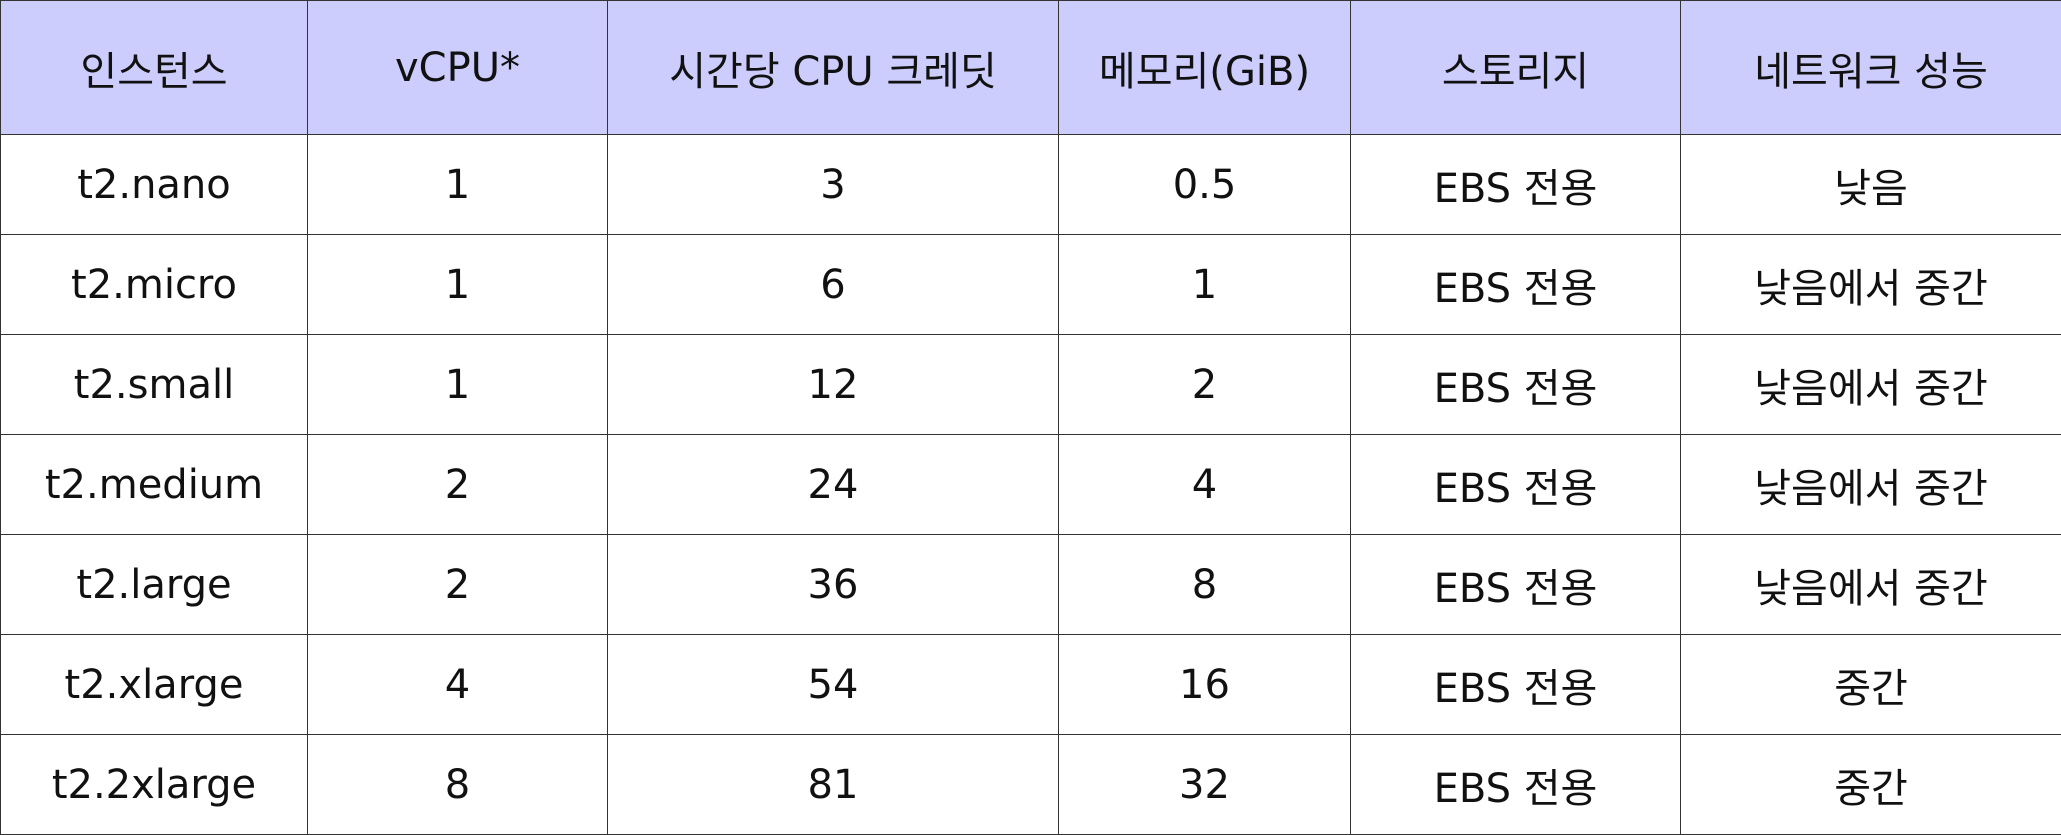 This screenshot has width=2061, height=835. What do you see at coordinates (1515, 67) in the screenshot?
I see `header-storage: 스토리지` at bounding box center [1515, 67].